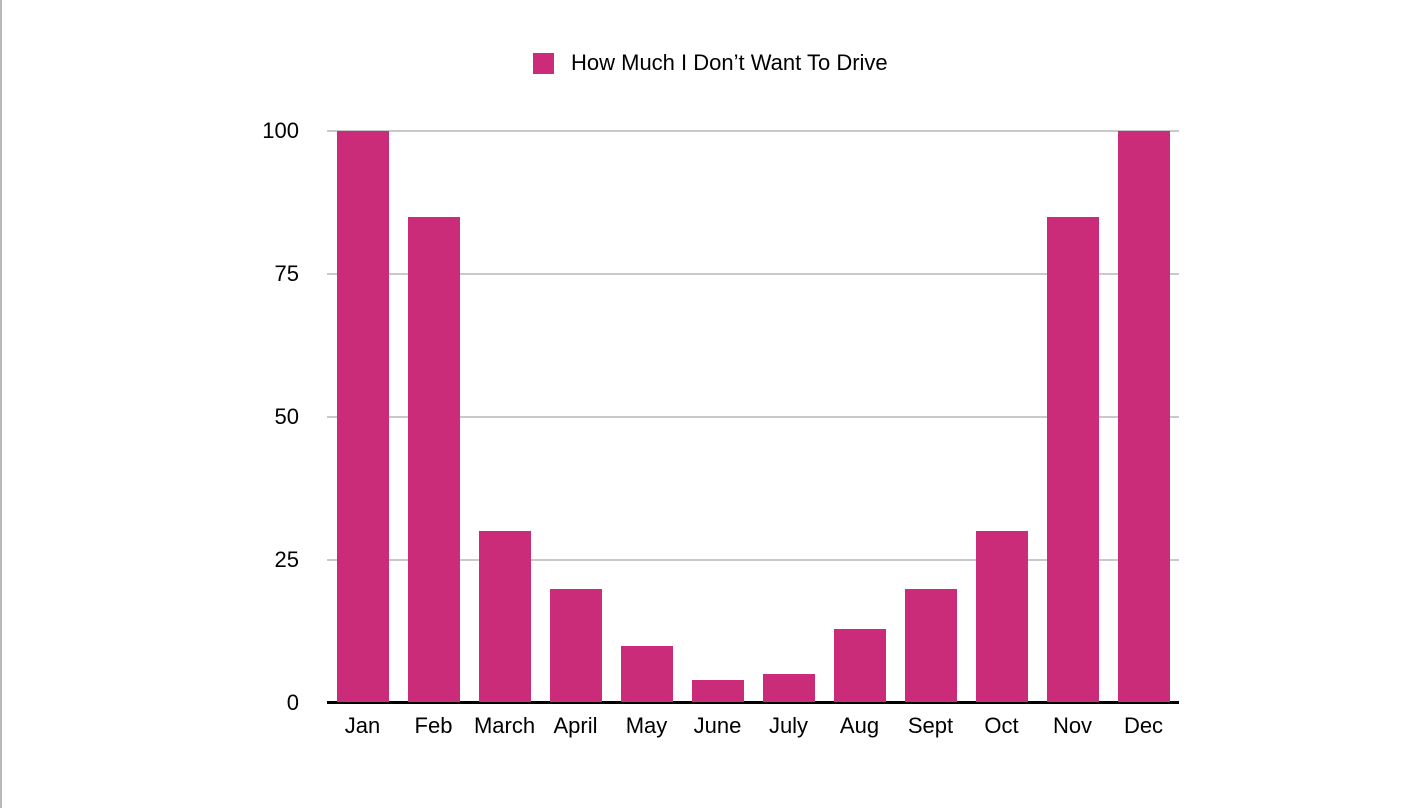 This screenshot has height=808, width=1403. Describe the element at coordinates (859, 665) in the screenshot. I see `bar-aug` at that location.